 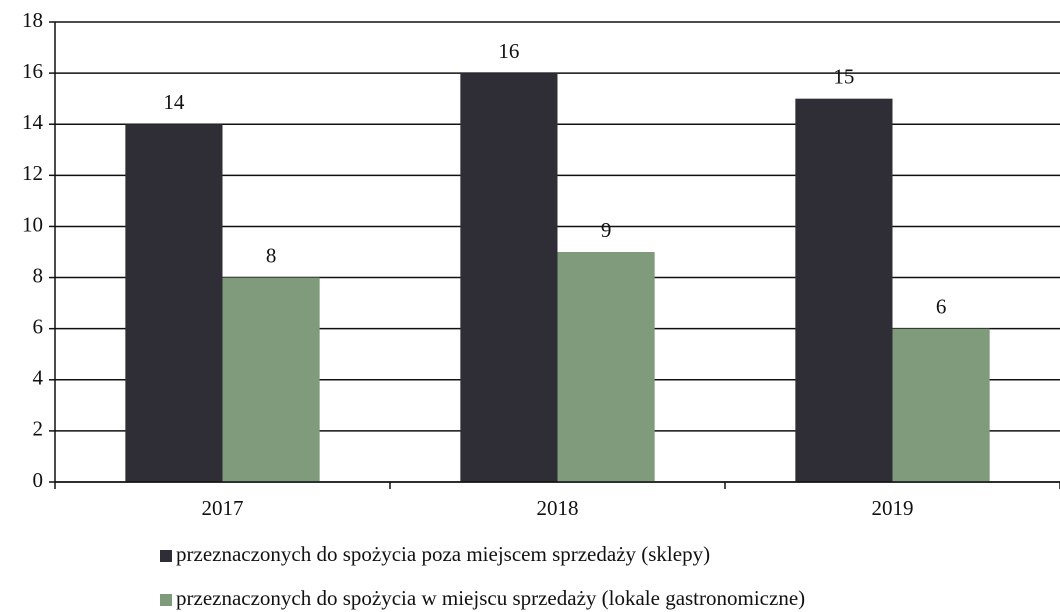 I want to click on x-tick-label: 2017, so click(x=223, y=508).